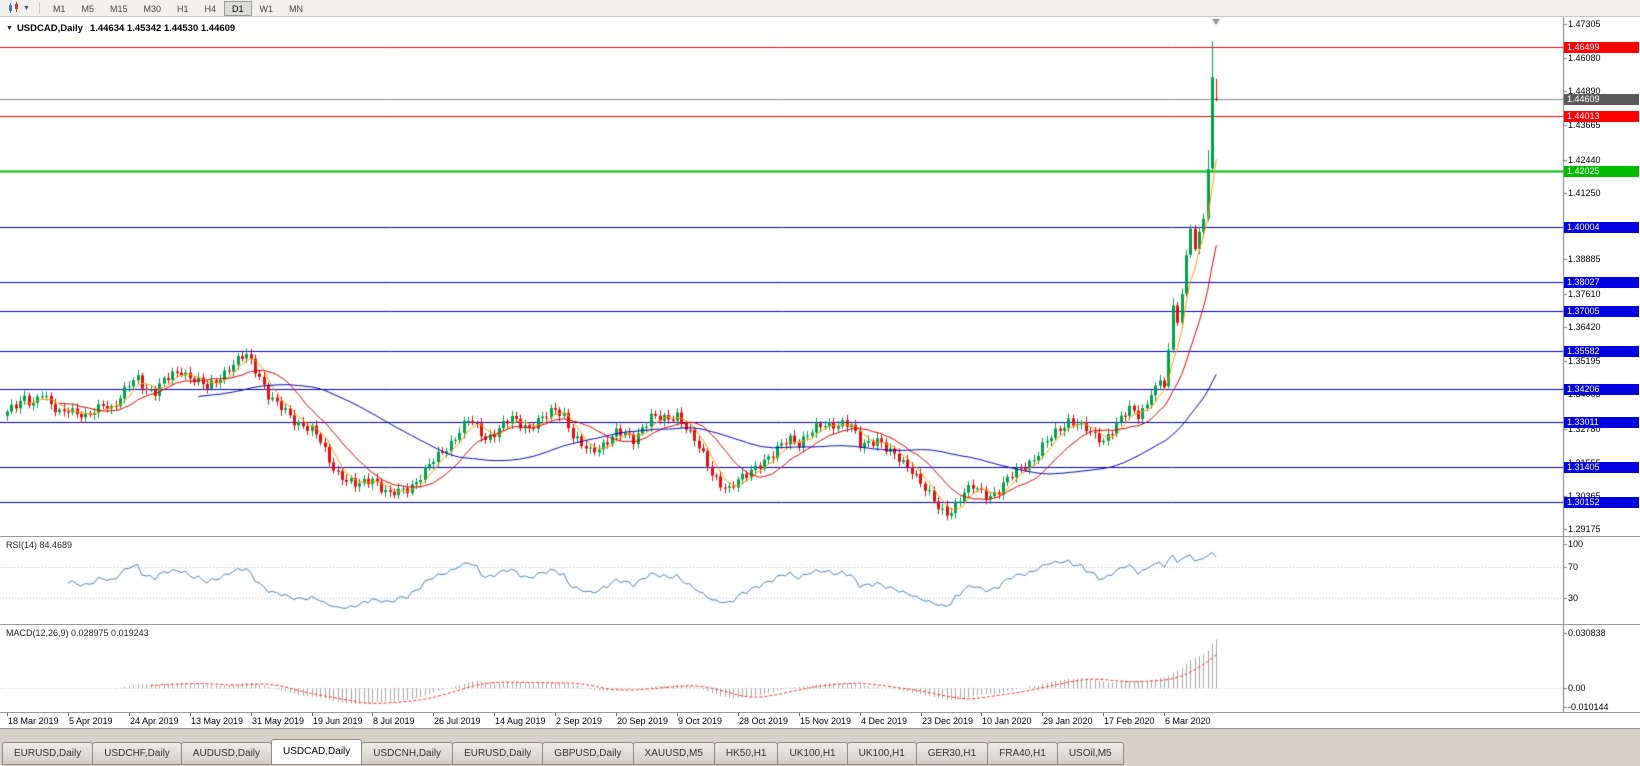  What do you see at coordinates (1584, 24) in the screenshot?
I see `price-tick: 1.47305` at bounding box center [1584, 24].